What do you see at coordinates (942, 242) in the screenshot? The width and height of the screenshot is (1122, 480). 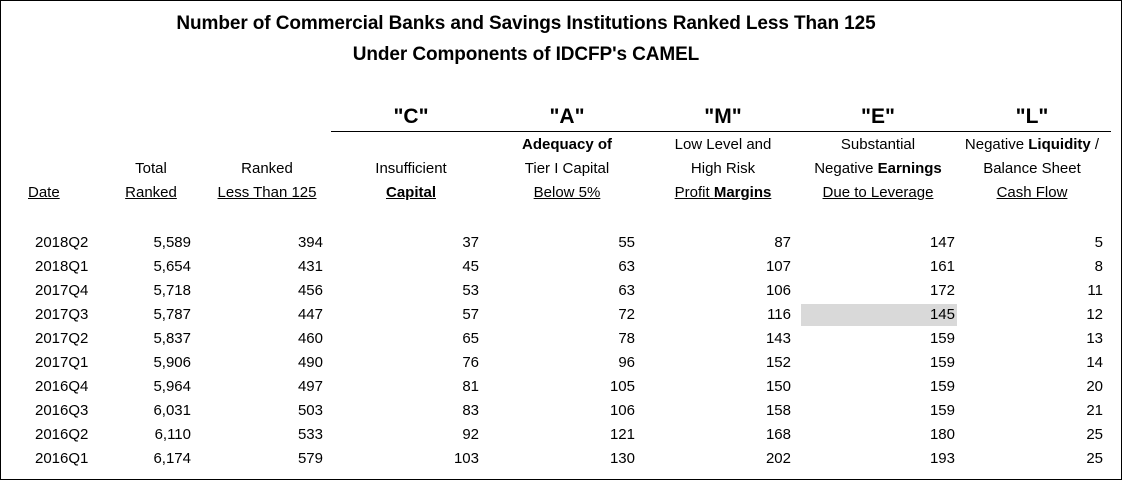 I see `cell-e-value: 147` at bounding box center [942, 242].